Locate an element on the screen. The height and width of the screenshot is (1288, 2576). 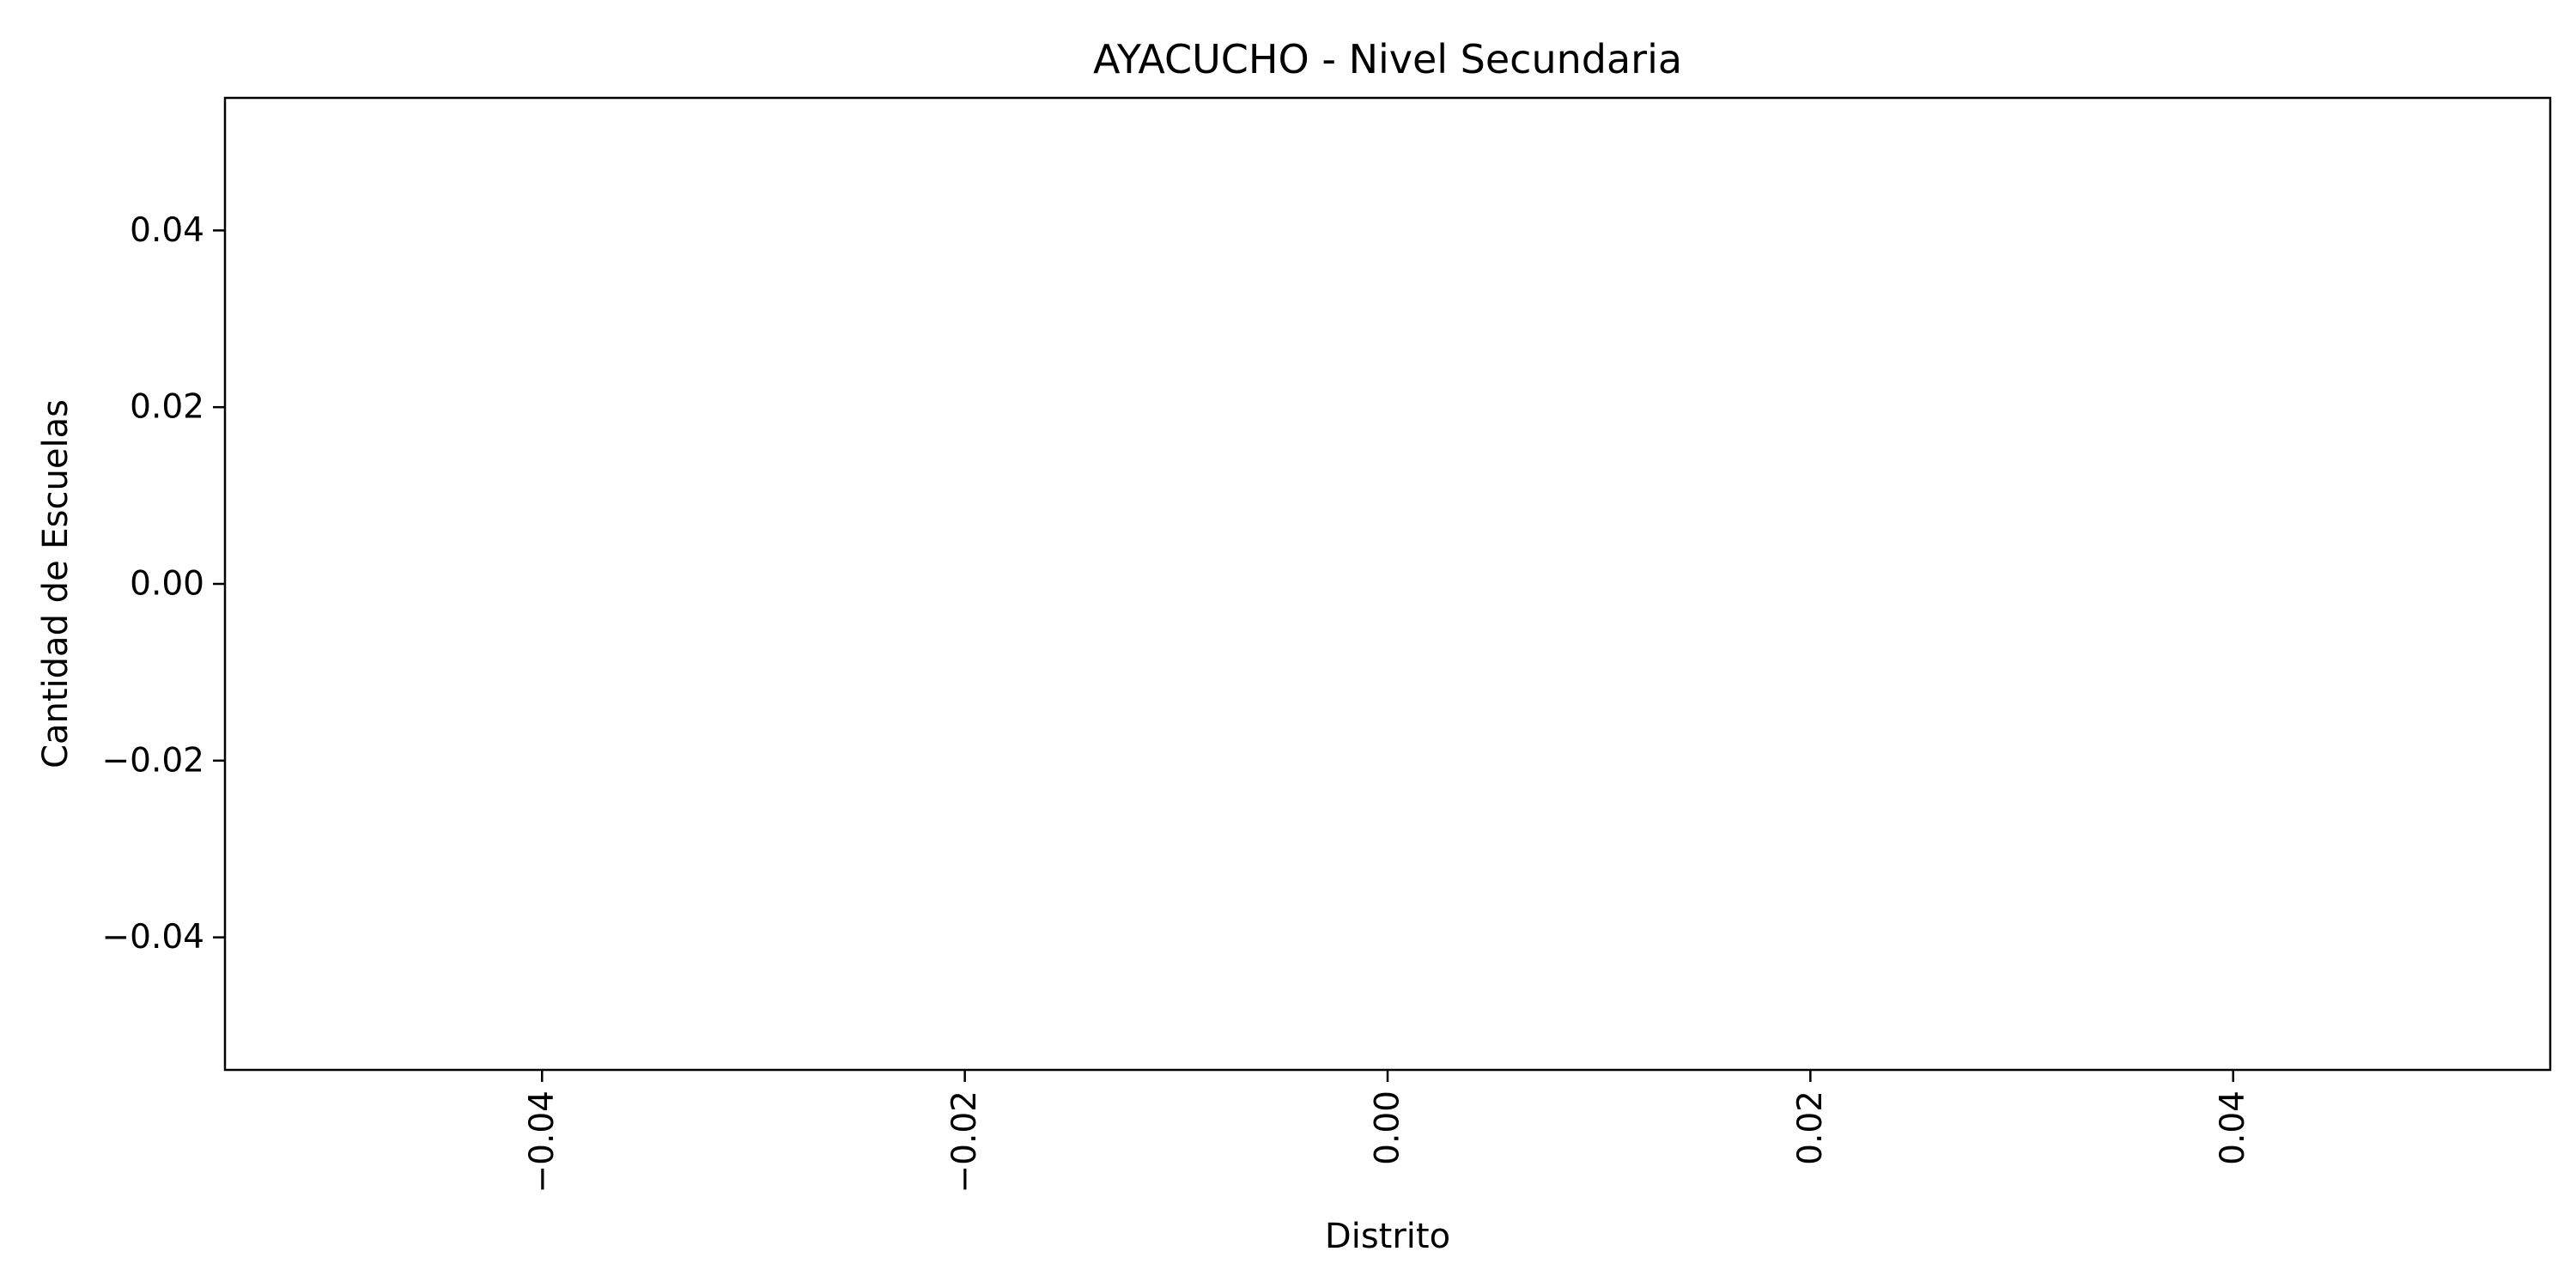
x-tick-label: 0.00 is located at coordinates (1388, 1128).